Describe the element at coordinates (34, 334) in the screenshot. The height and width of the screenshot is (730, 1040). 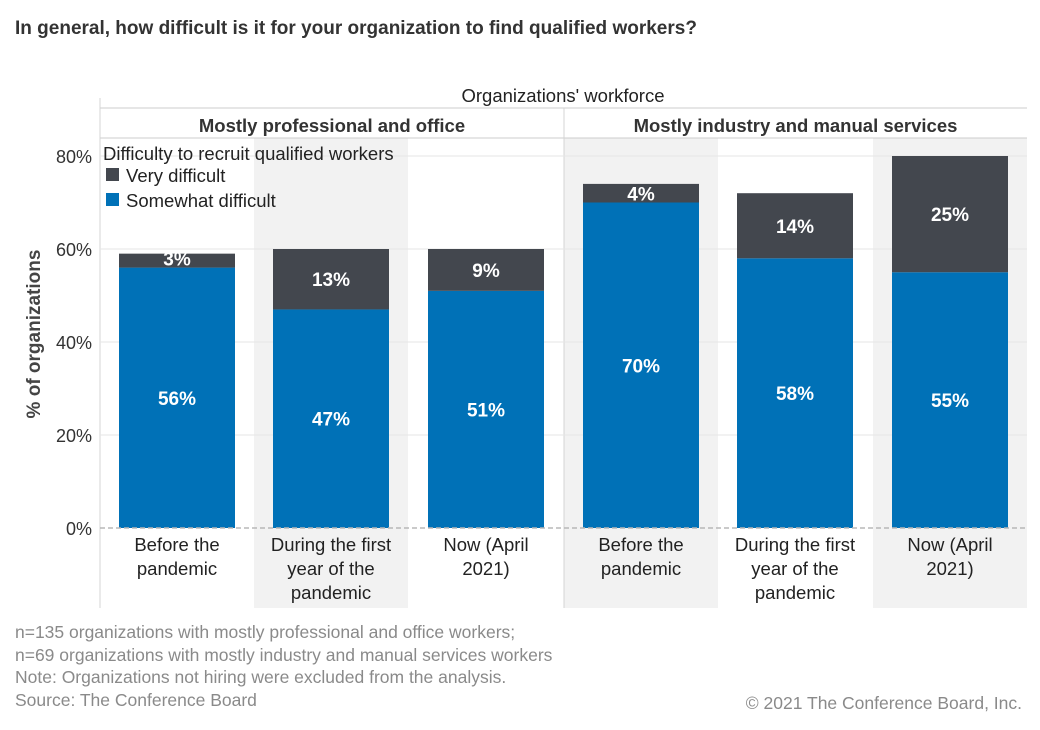
I see `y-axis-label: % of organizations` at that location.